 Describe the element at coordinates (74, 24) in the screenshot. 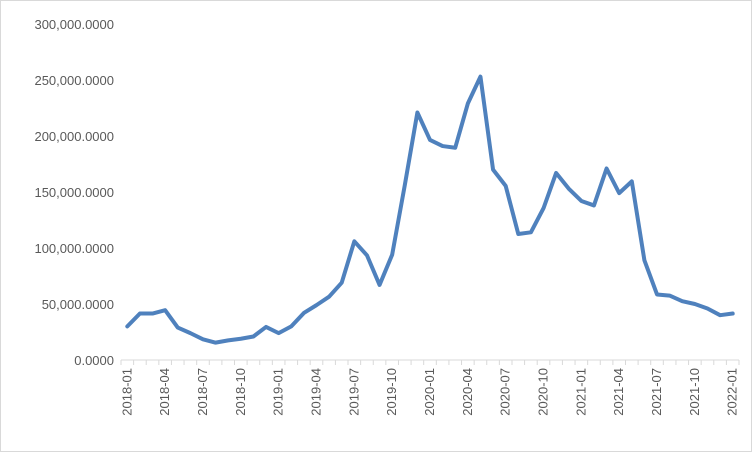

I see `y-tick-label: 300,000.0000` at that location.